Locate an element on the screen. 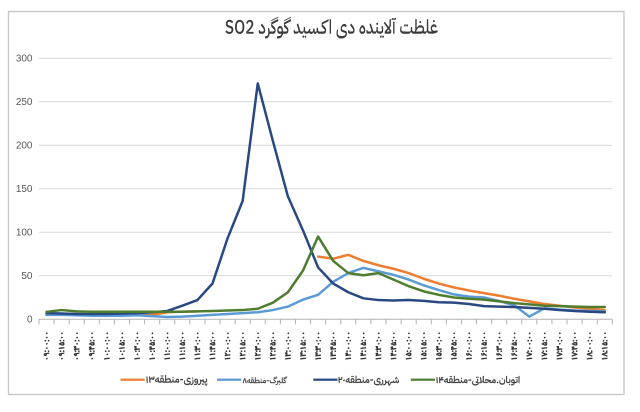  svg-text: 150 is located at coordinates (24, 189).